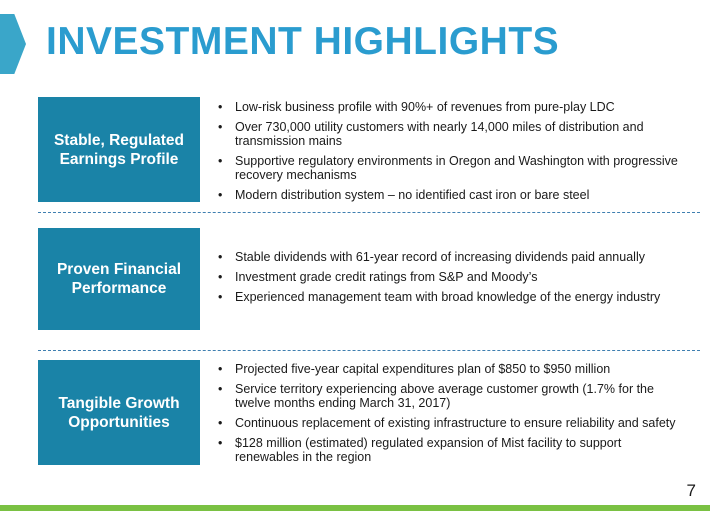  I want to click on section-box-stable-earnings: Stable, Regulated Earnings Profile, so click(119, 149).